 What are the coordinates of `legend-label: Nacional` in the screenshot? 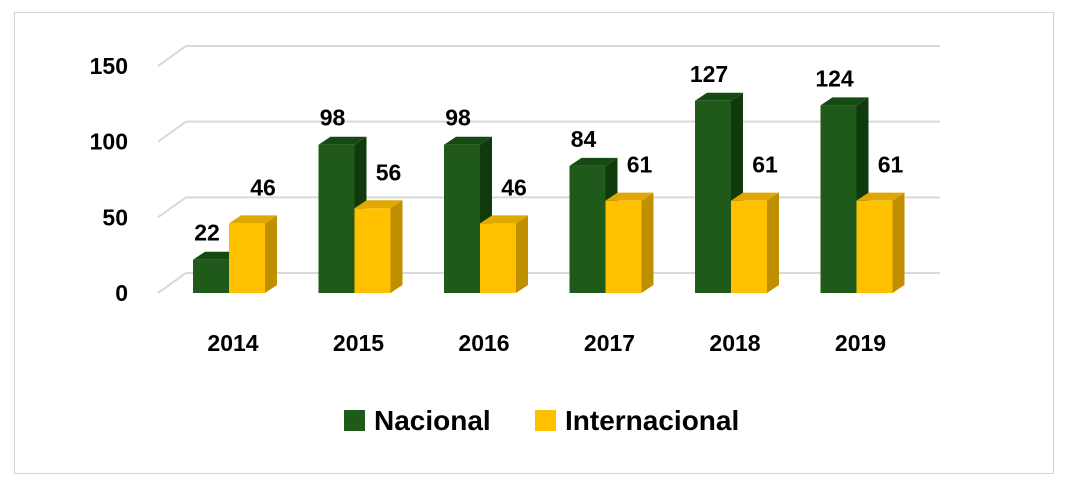 It's located at (432, 420).